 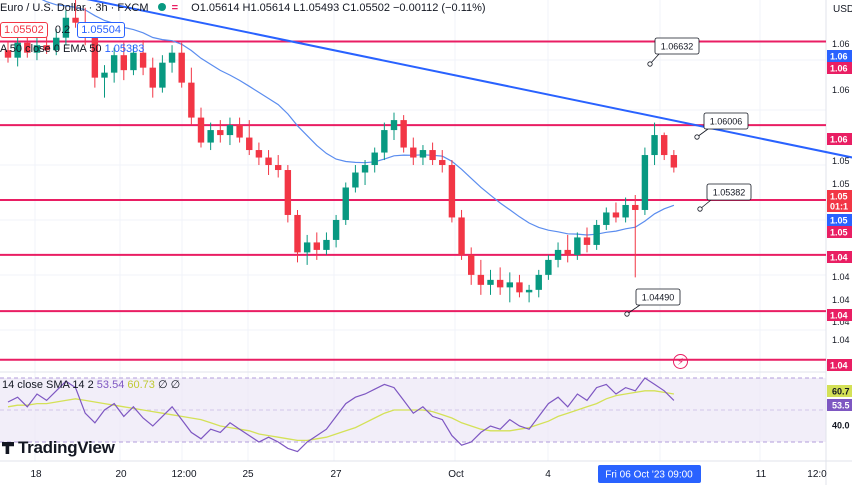 What do you see at coordinates (141, 385) in the screenshot?
I see `rsi-sma-legend-value: 60.73` at bounding box center [141, 385].